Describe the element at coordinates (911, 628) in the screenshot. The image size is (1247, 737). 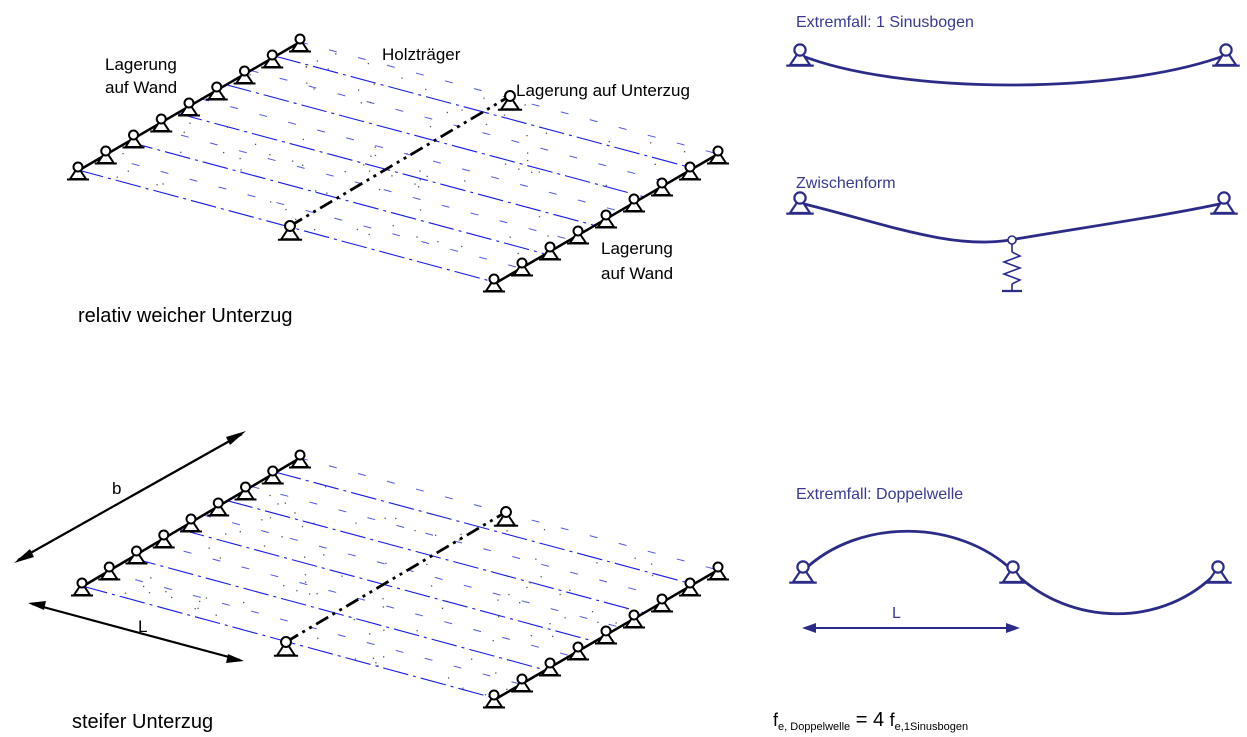
I see `dimension-L-arrow` at that location.